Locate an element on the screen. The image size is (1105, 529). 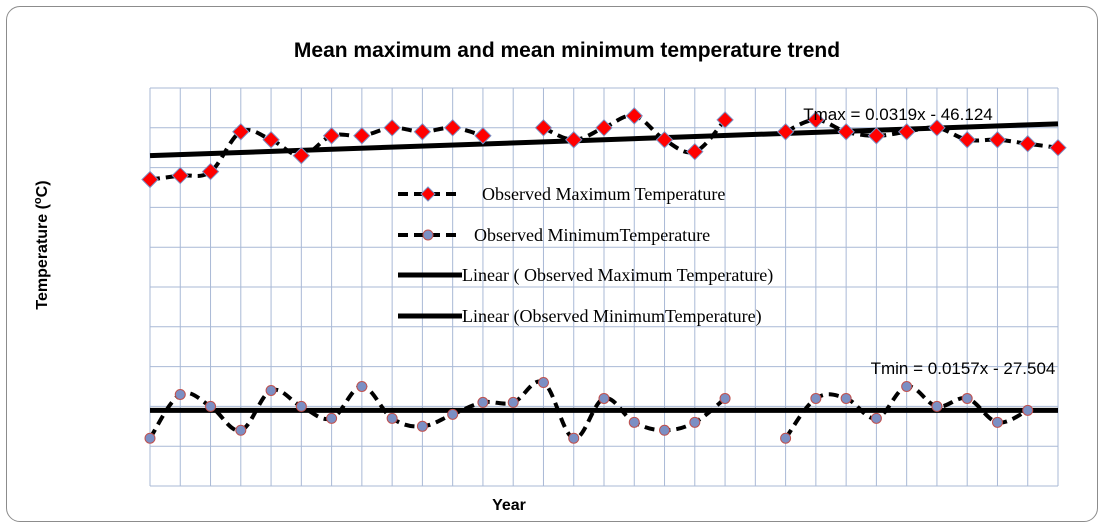
legend-label-max: Observed Maximum Temperature is located at coordinates (603, 194).